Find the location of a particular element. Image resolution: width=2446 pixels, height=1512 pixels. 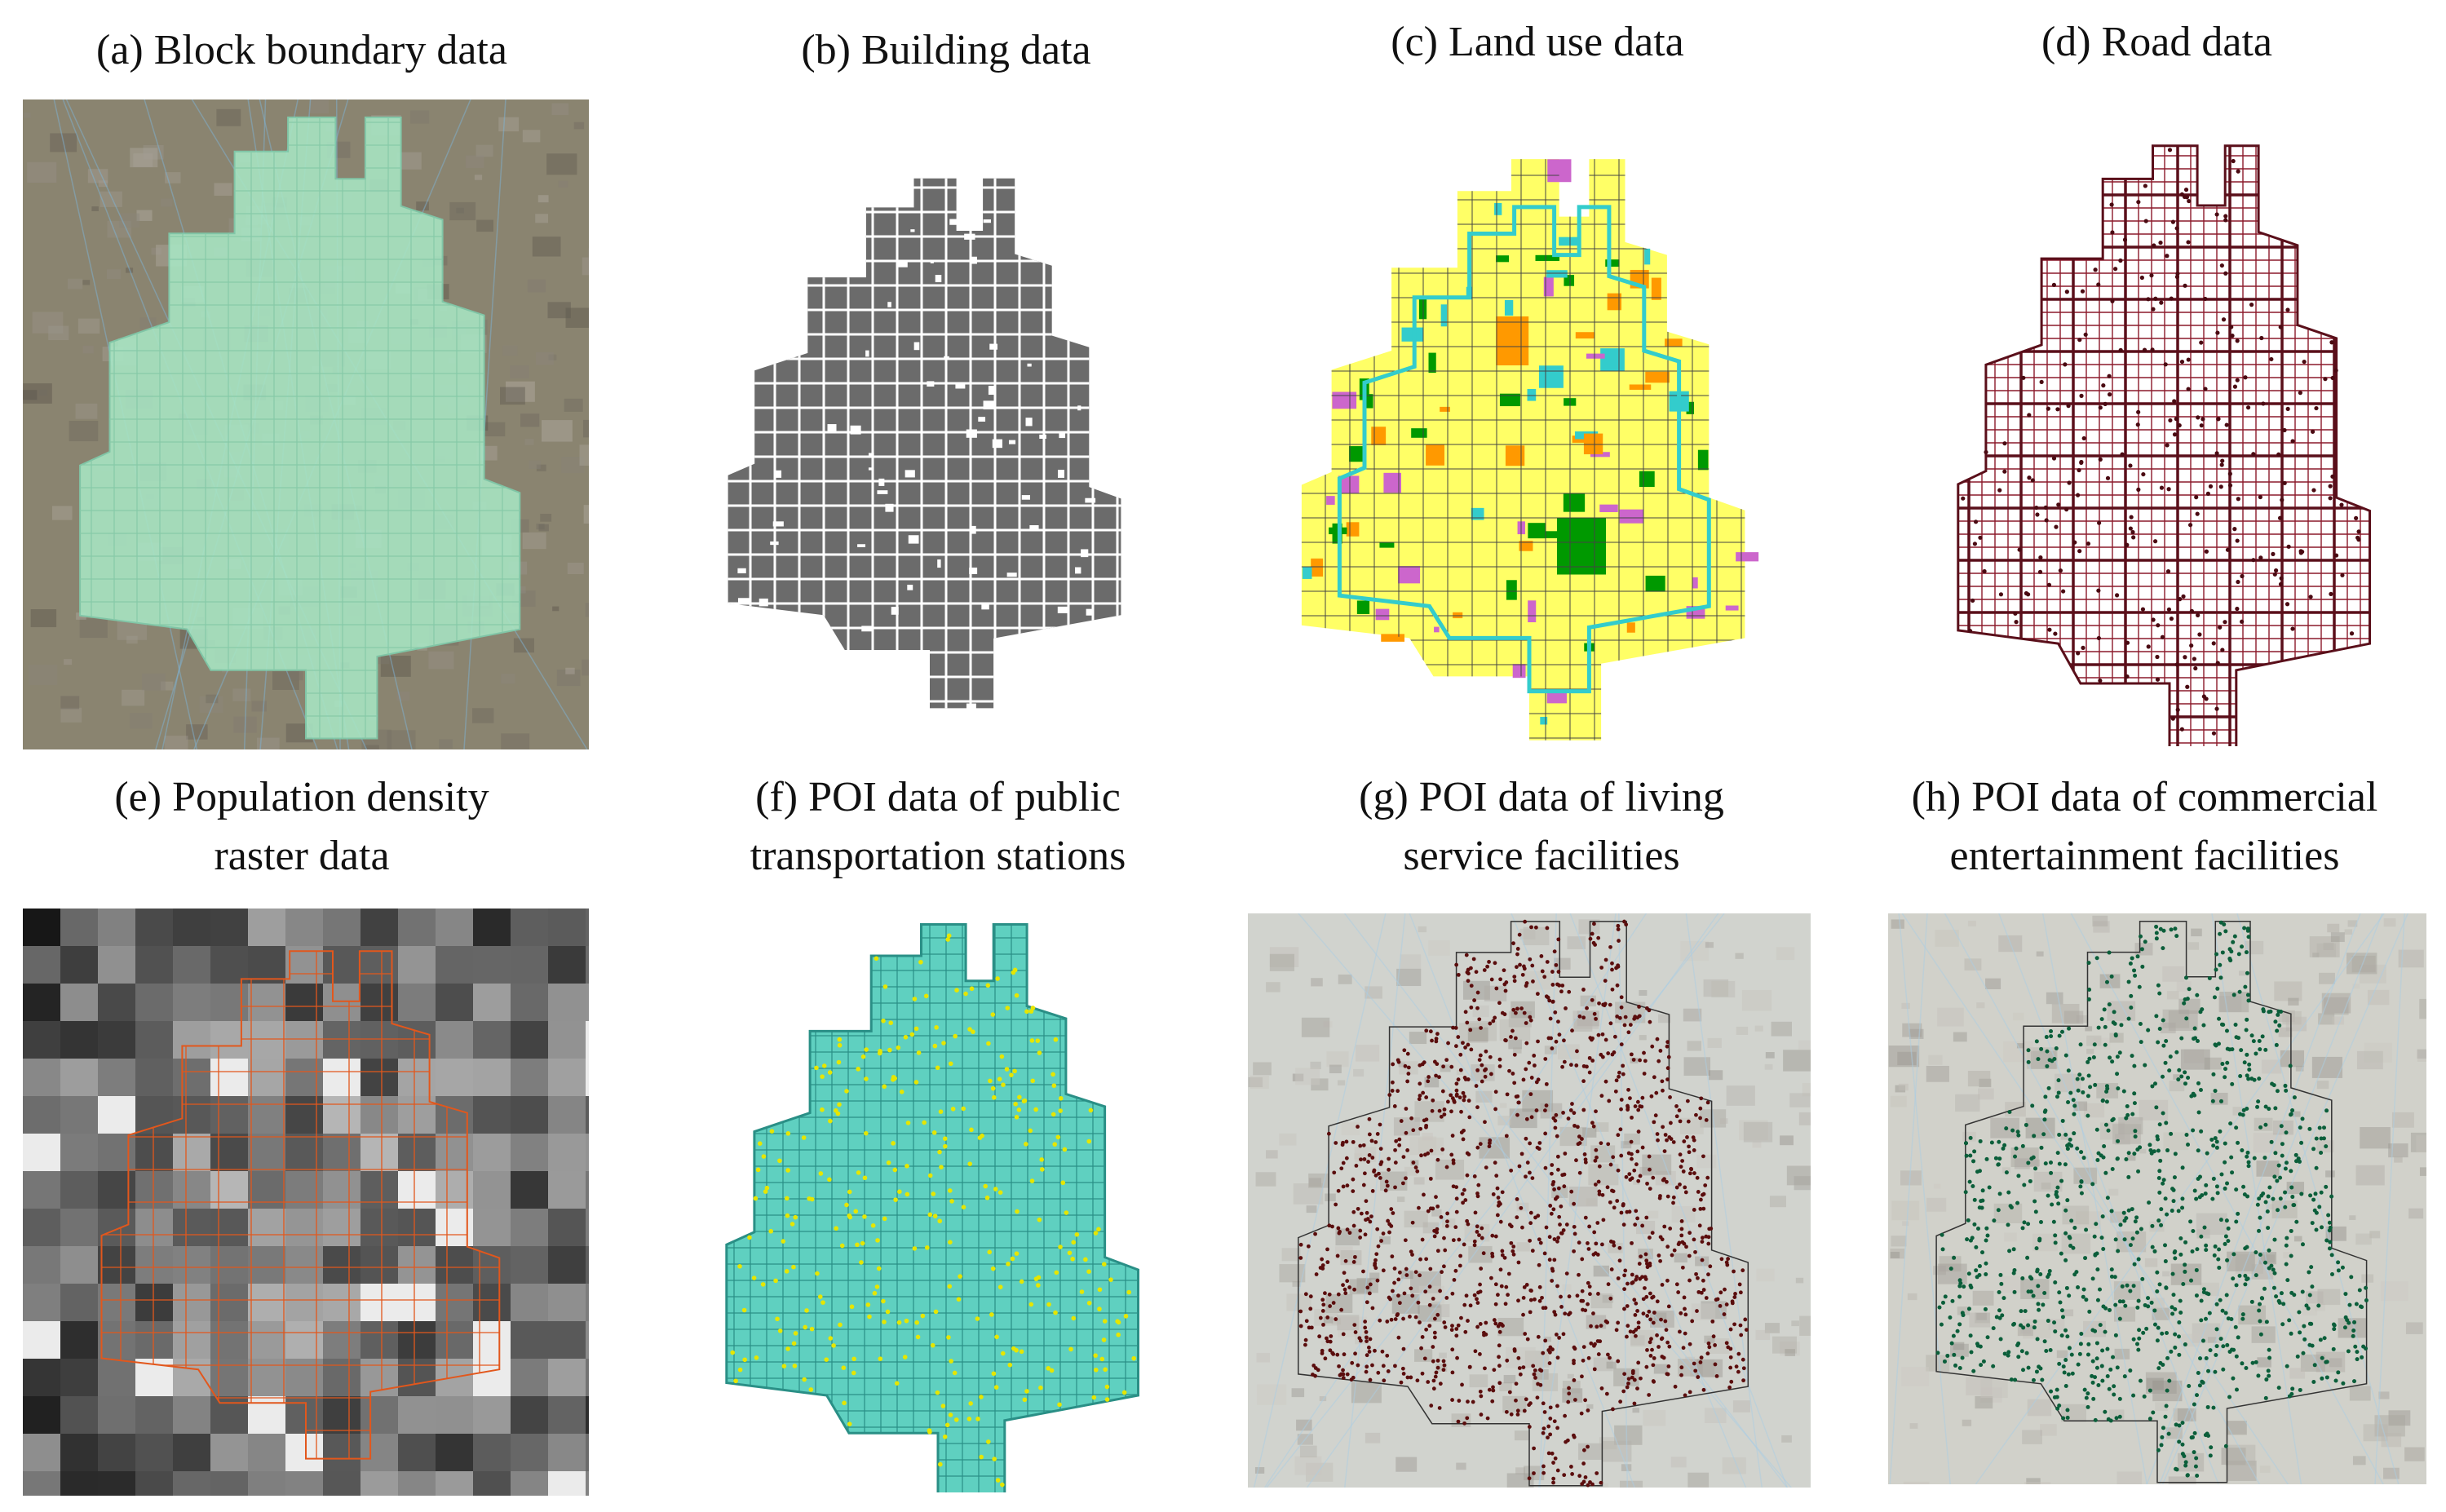

map-road is located at coordinates (2169, 445).